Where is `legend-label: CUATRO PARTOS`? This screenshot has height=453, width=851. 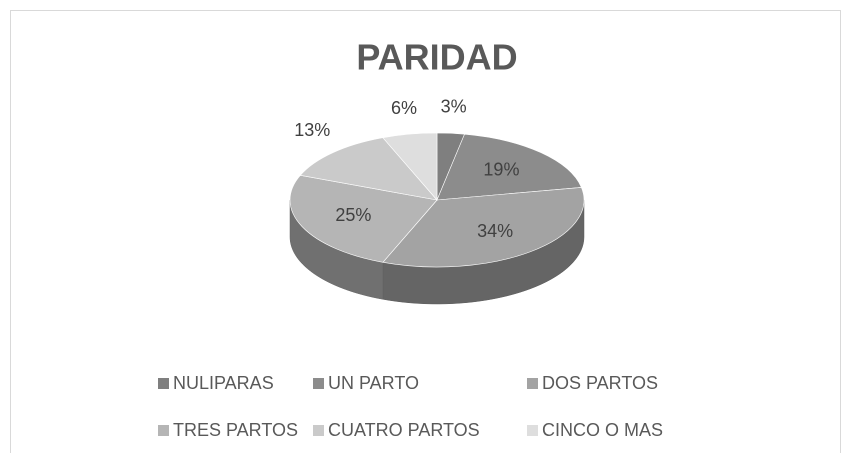
legend-label: CUATRO PARTOS is located at coordinates (404, 430).